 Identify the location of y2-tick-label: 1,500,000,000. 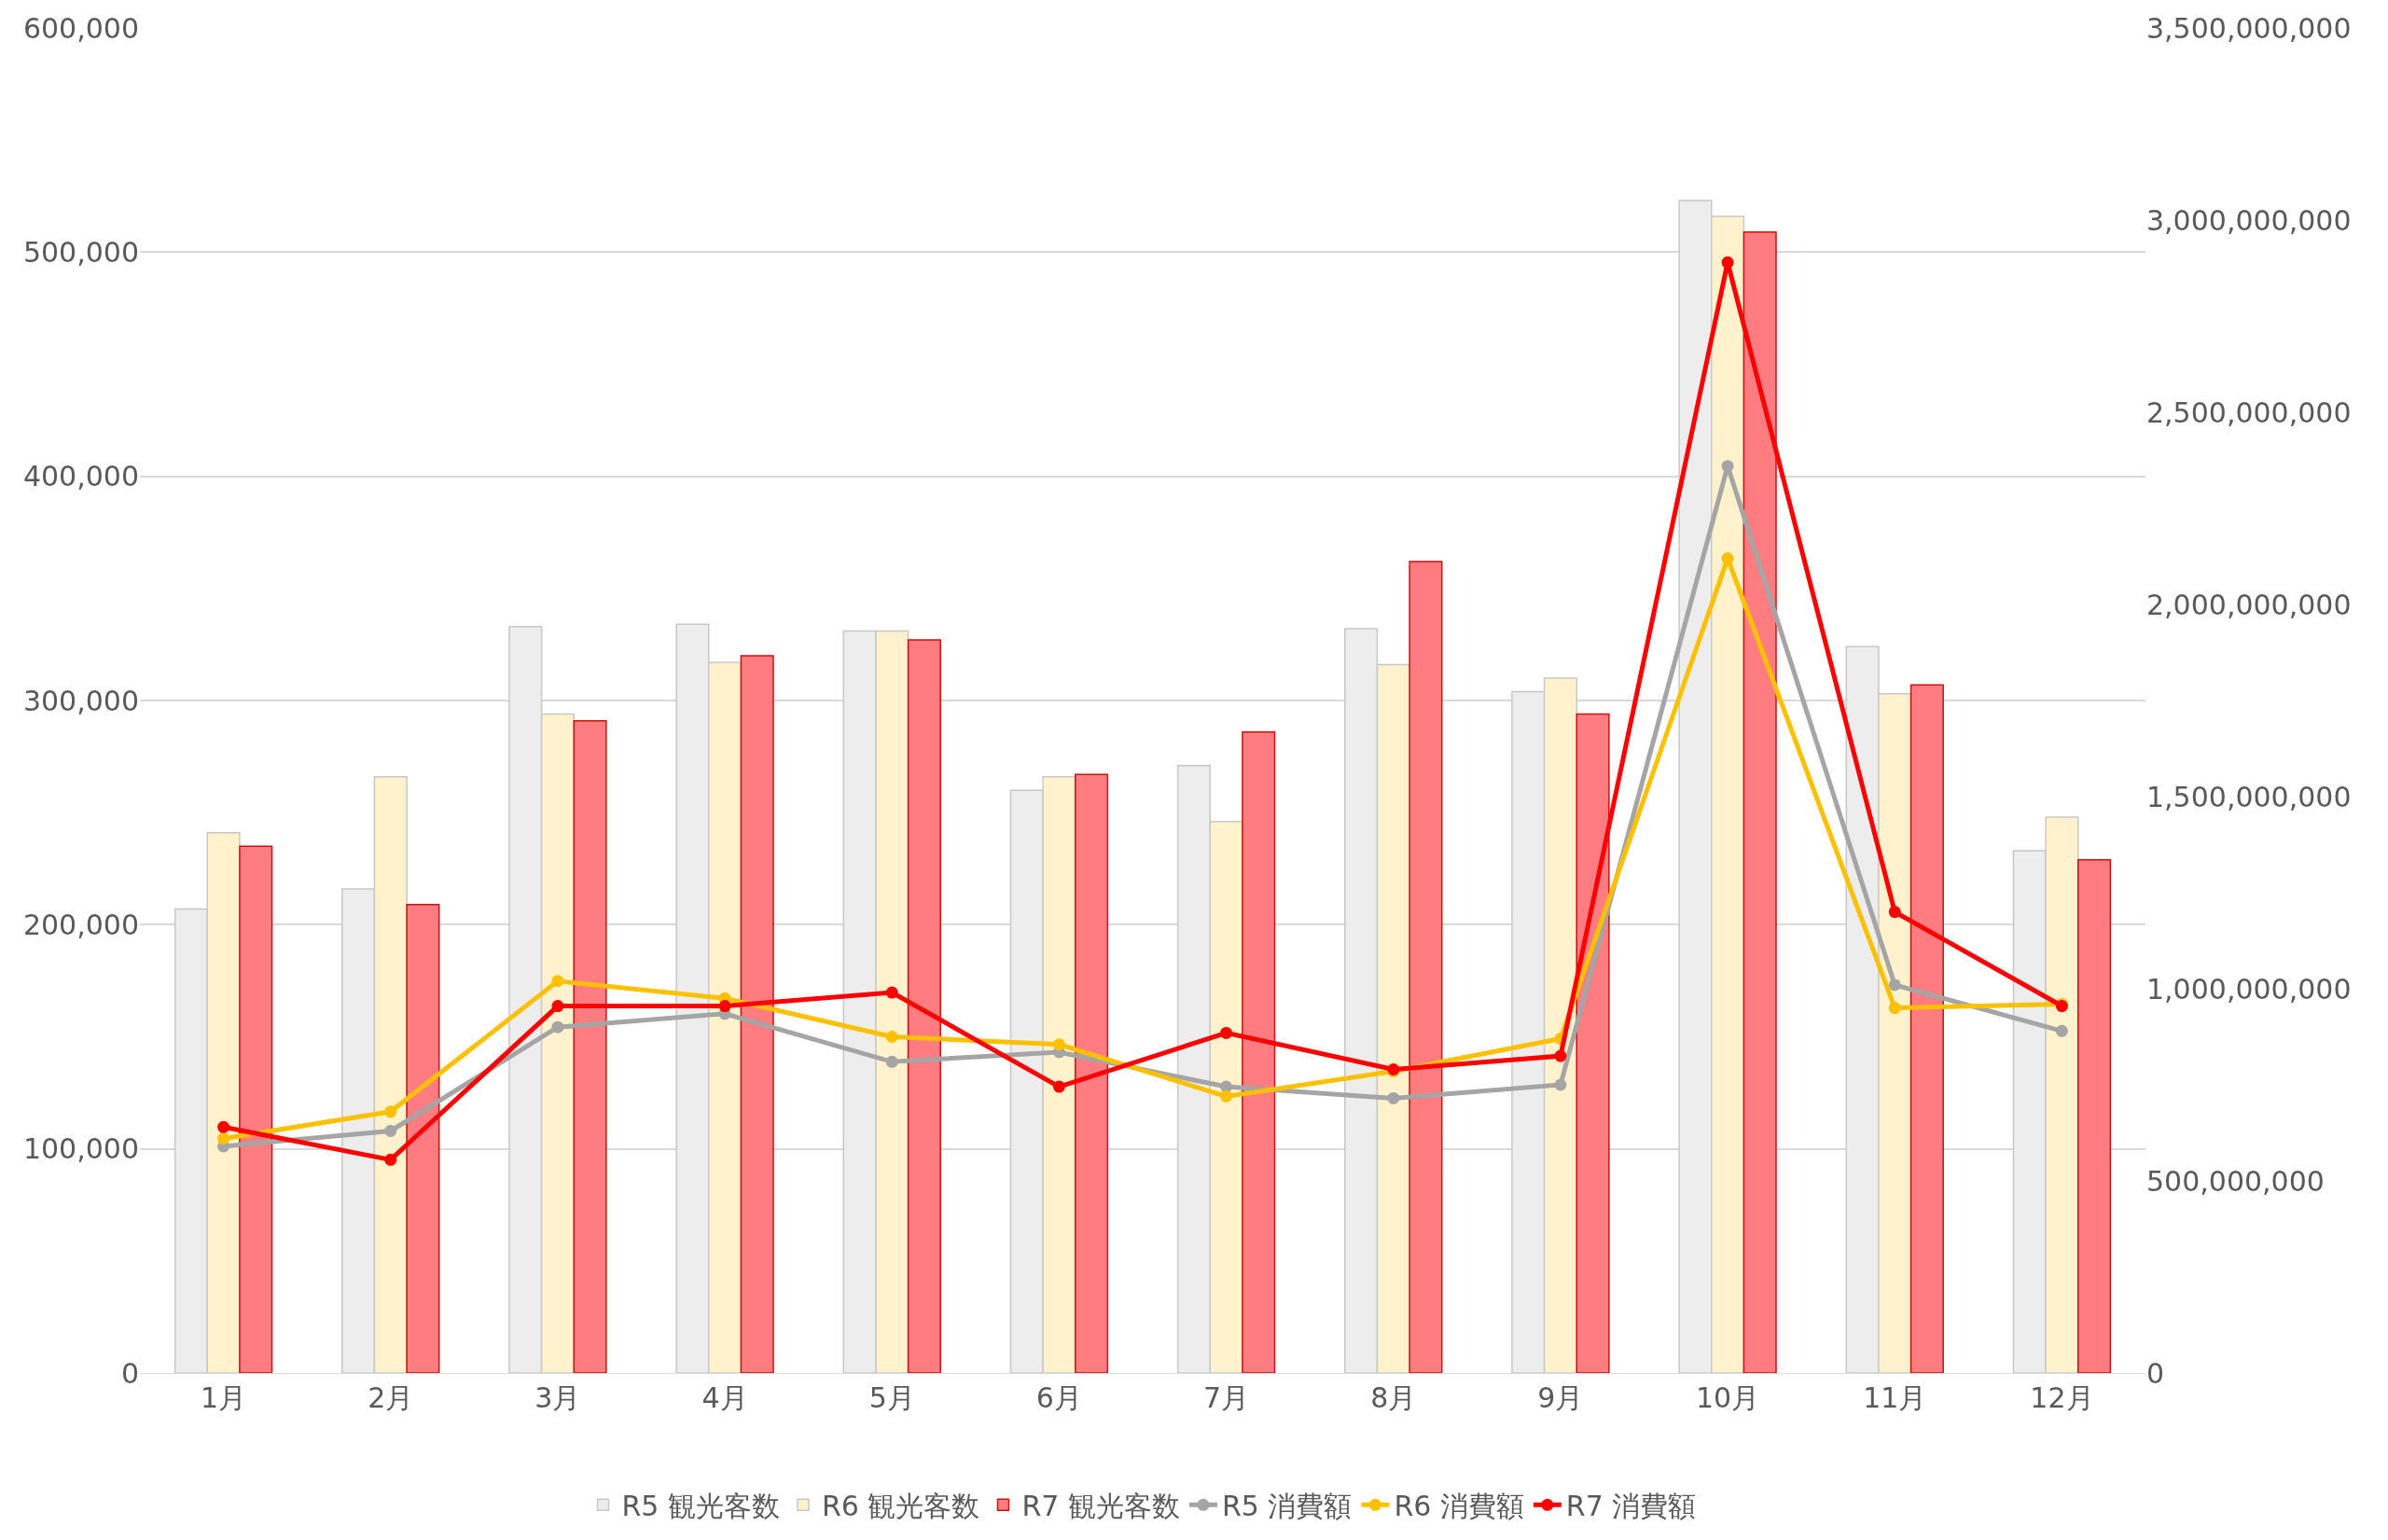
(2249, 797).